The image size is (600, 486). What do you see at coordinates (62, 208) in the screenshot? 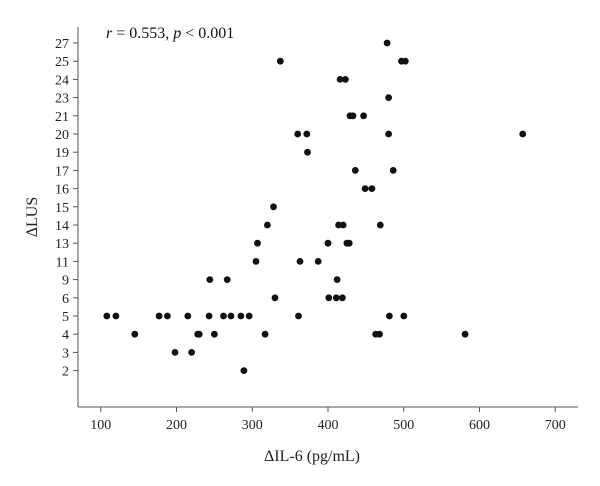
I see `y-tick-label: 15` at bounding box center [62, 208].